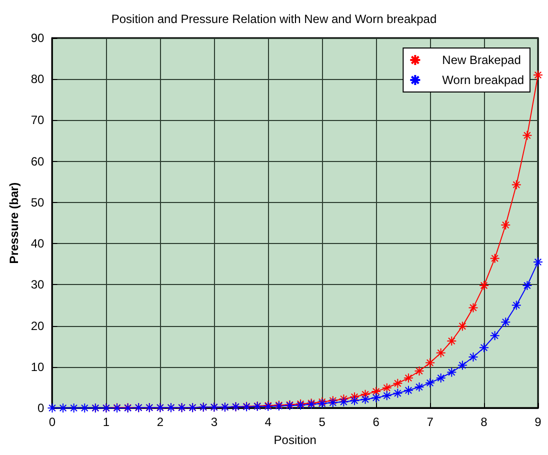 The image size is (548, 455). I want to click on x-tick-label: 0, so click(52, 422).